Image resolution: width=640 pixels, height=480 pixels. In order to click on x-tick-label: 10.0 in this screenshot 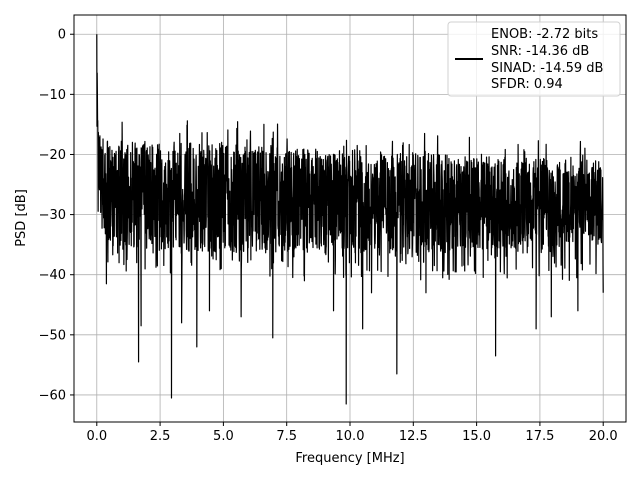, I will do `click(350, 436)`.